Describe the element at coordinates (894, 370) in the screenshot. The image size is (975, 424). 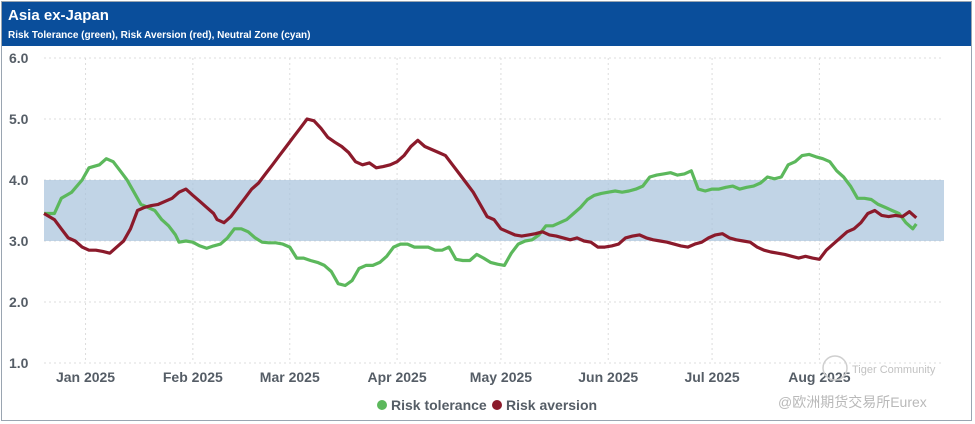
I see `watermark-community: Tiger Community` at that location.